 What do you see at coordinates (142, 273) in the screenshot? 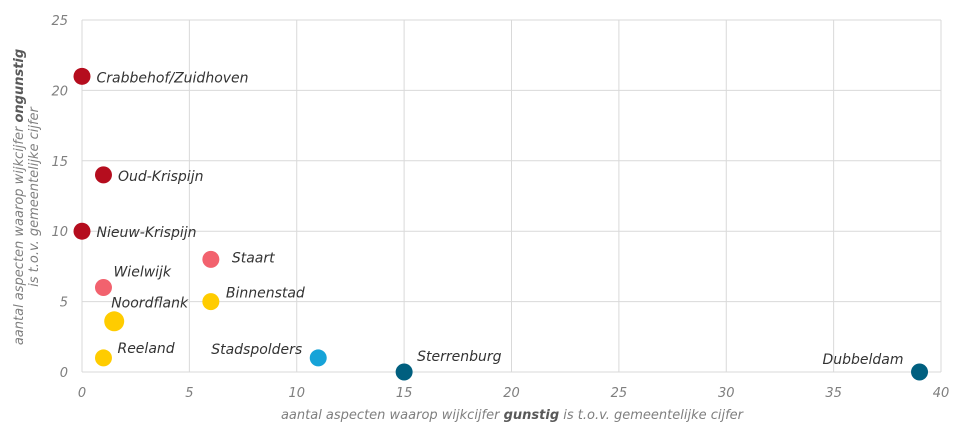
I see `point-label: Wielwijk` at bounding box center [142, 273].